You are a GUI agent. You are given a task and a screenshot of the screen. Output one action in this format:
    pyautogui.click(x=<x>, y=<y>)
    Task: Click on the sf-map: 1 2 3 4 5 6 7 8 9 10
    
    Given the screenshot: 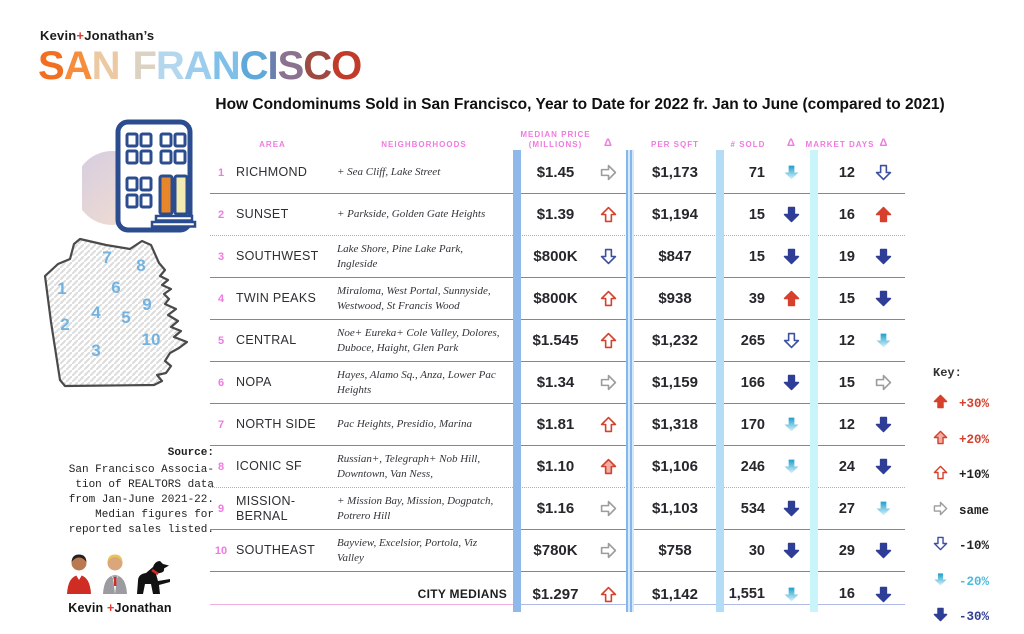 What is the action you would take?
    pyautogui.click(x=117, y=335)
    